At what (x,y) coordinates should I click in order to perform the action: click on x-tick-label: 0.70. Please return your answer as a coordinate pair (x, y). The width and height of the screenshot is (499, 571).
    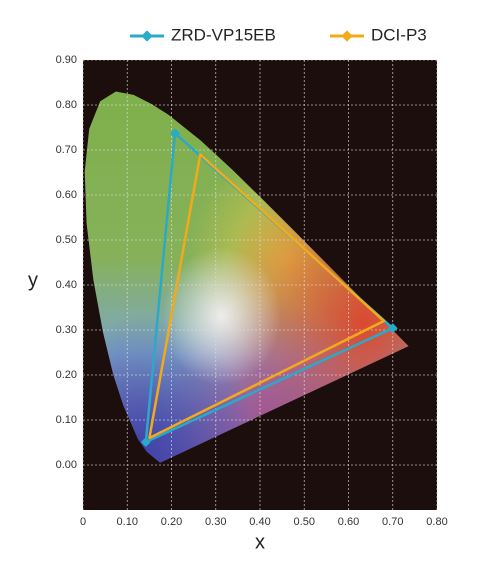
    Looking at the image, I should click on (392, 522).